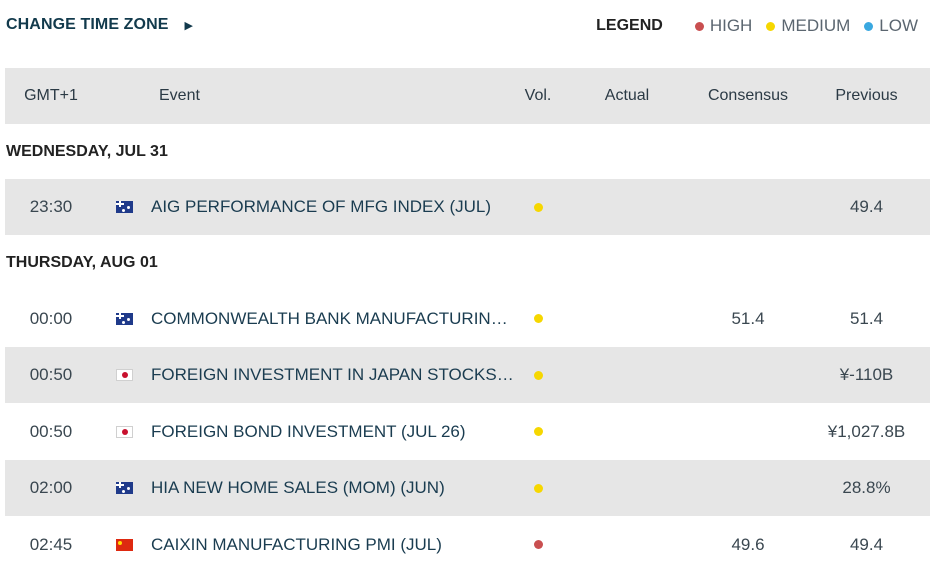  I want to click on legend-label-low: LOW, so click(898, 25).